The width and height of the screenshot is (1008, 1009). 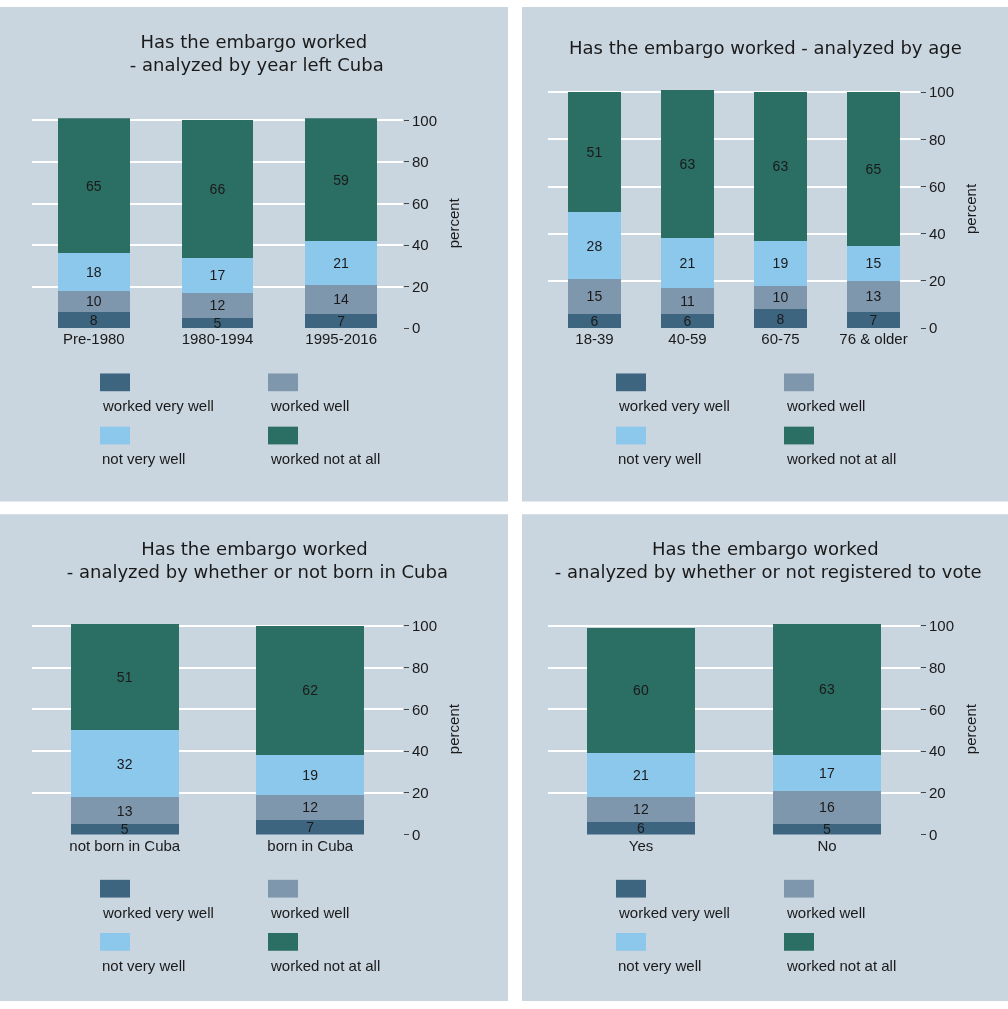 What do you see at coordinates (93, 339) in the screenshot?
I see `x-tick-label: Pre-1980` at bounding box center [93, 339].